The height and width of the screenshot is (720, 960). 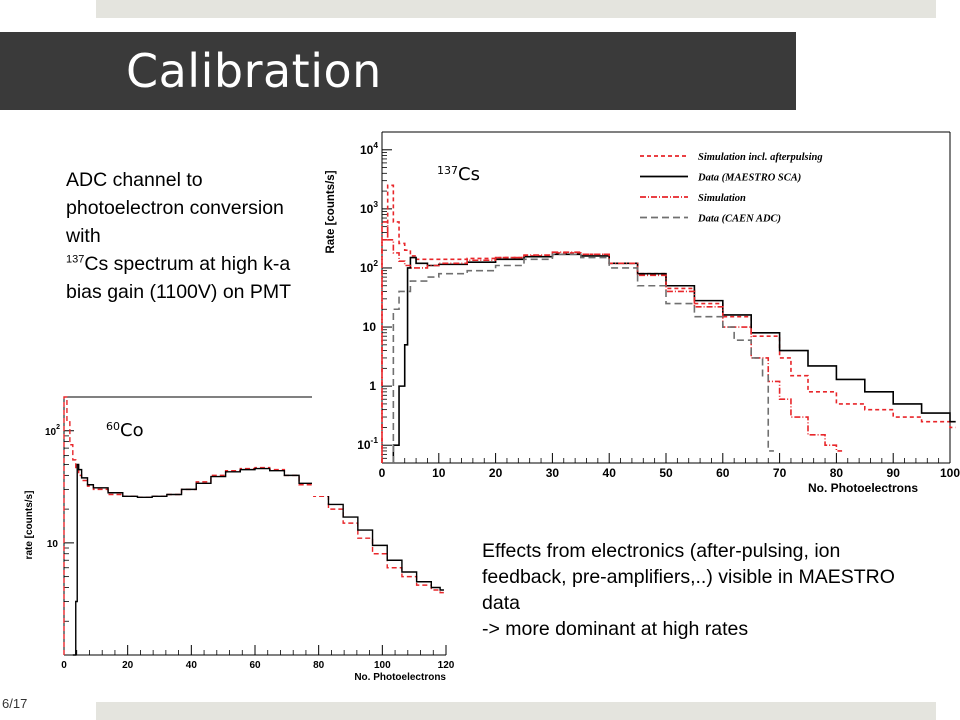 What do you see at coordinates (760, 157) in the screenshot?
I see `cs137-legend-label: Simulation incl. afterpulsing` at bounding box center [760, 157].